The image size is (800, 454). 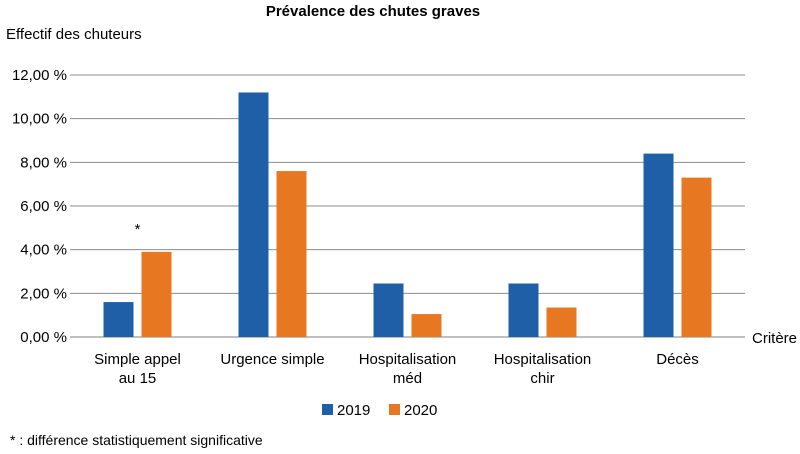 I want to click on x-tick-label: Simple appel, so click(x=137, y=359).